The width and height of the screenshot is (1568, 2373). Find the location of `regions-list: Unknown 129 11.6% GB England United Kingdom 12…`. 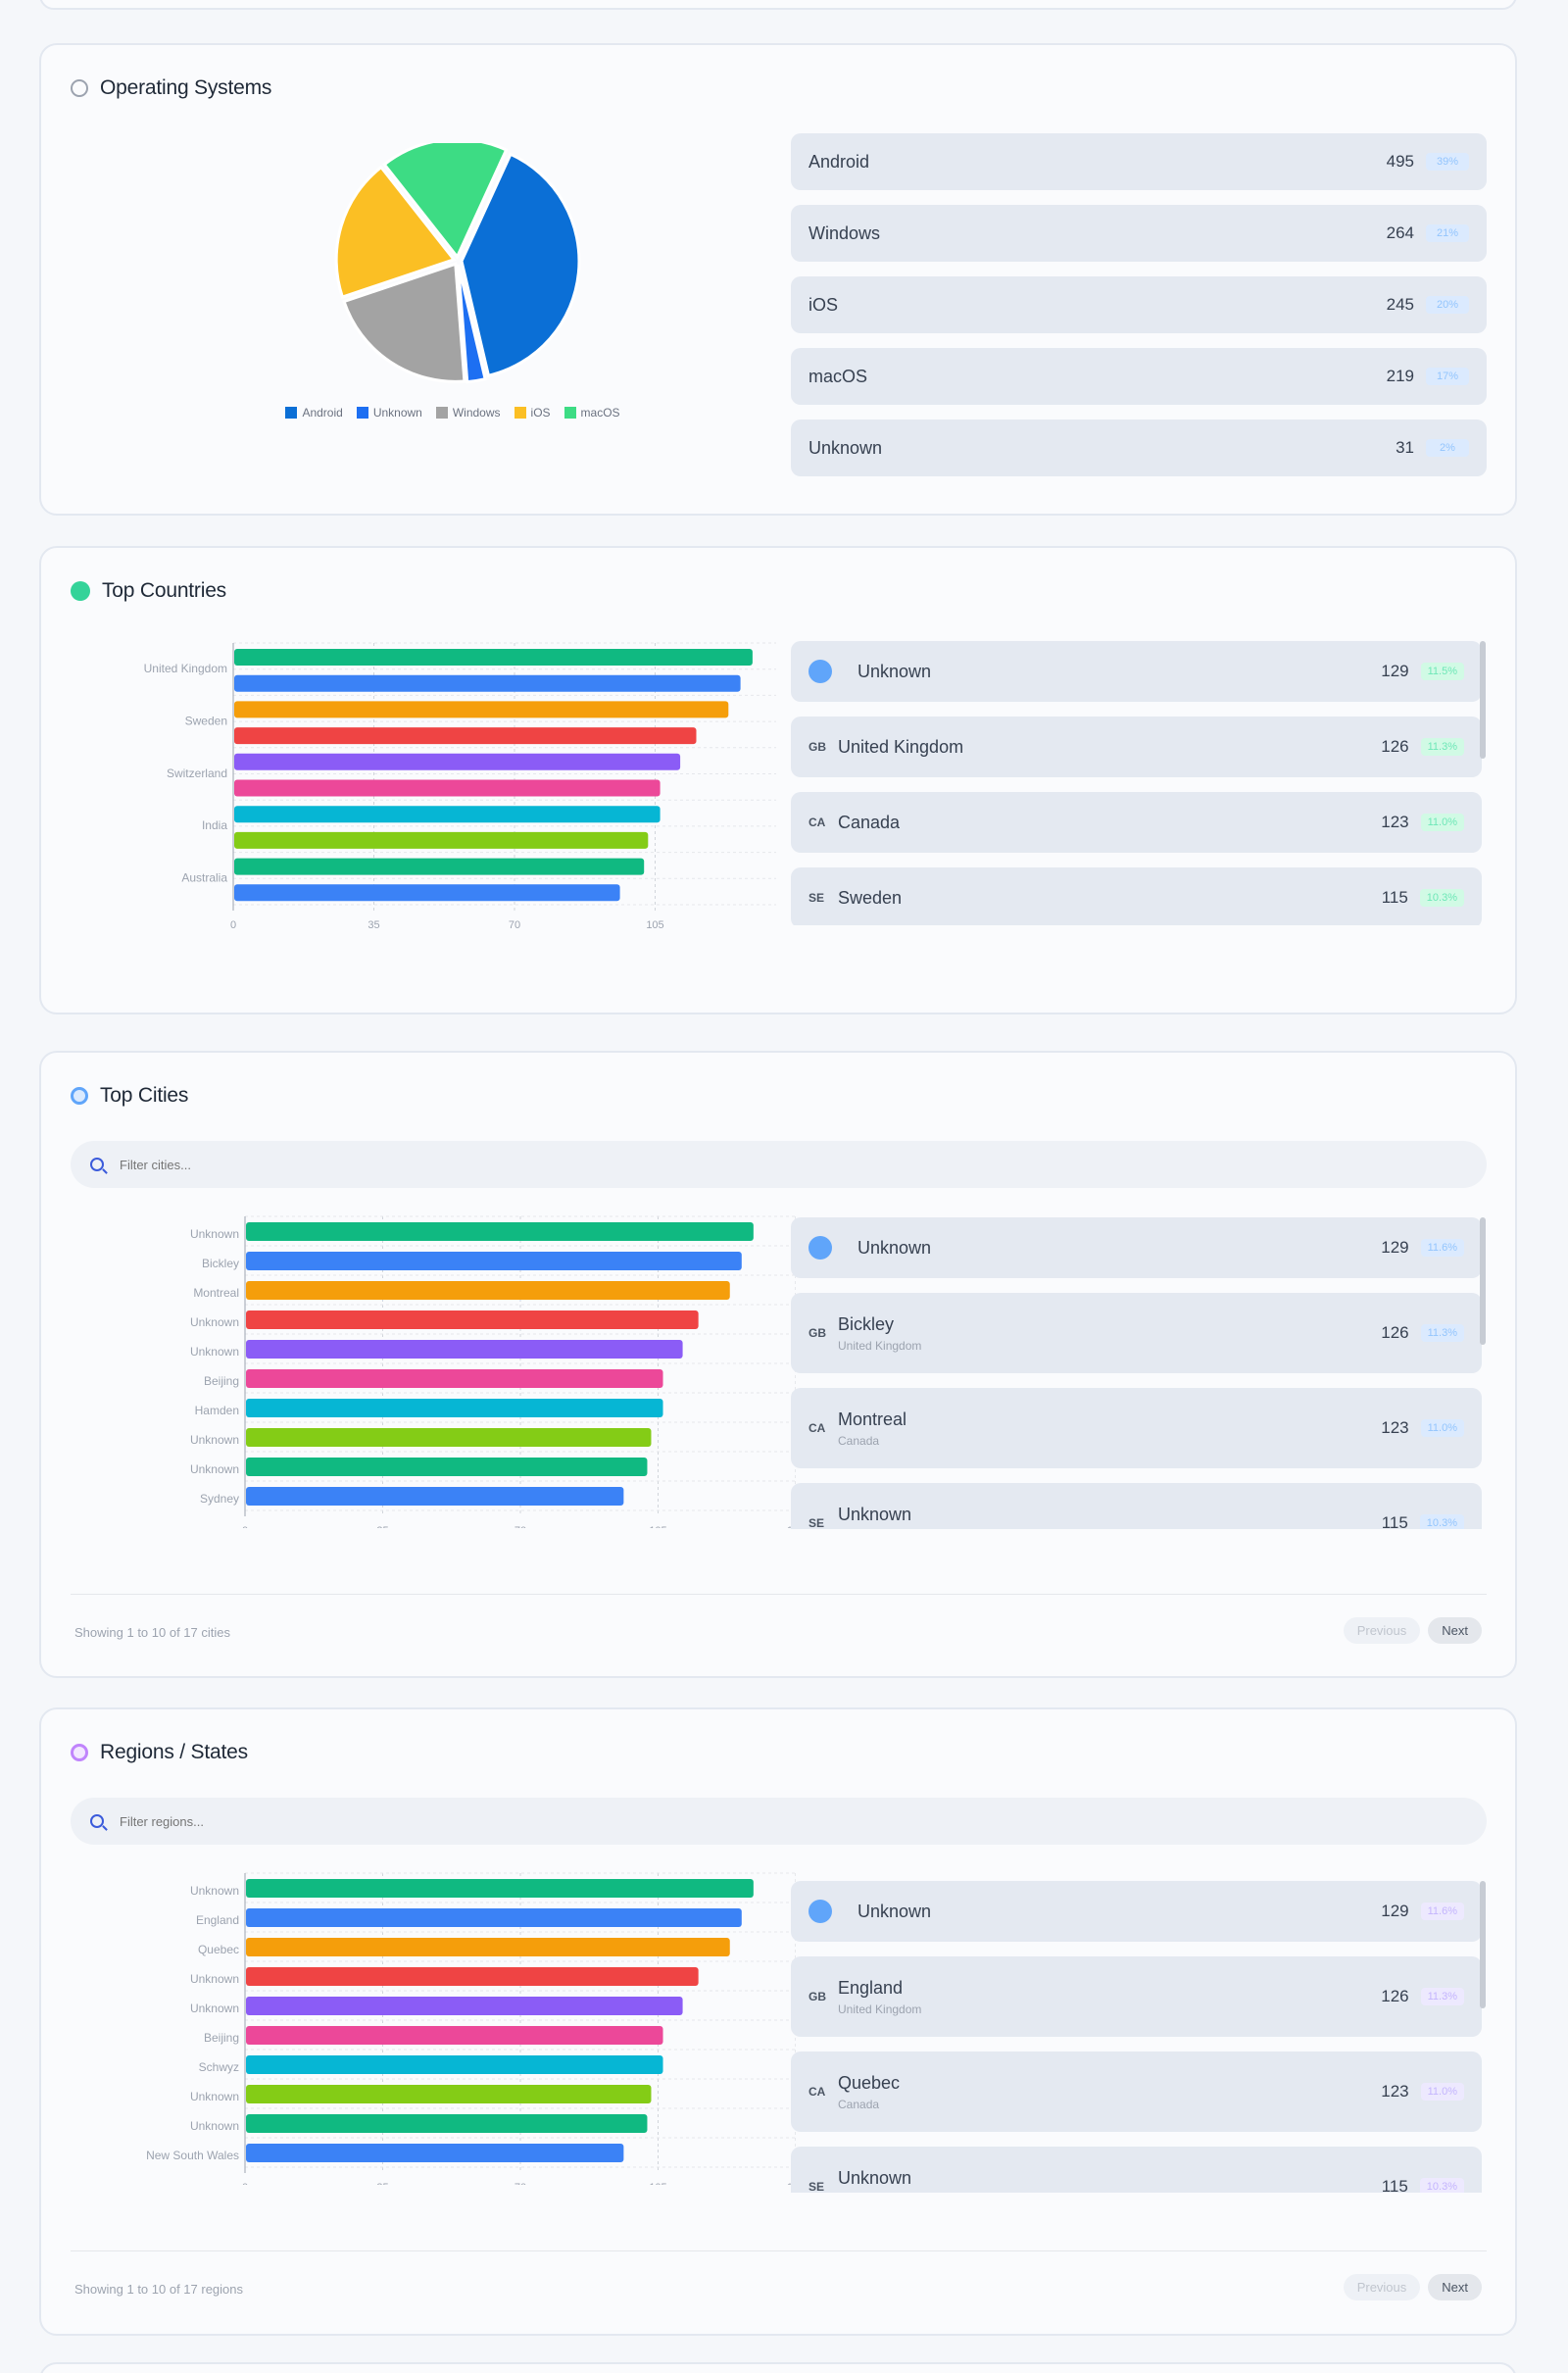

regions-list: Unknown 129 11.6% GB England United Kingdom 12… is located at coordinates (1136, 2037).